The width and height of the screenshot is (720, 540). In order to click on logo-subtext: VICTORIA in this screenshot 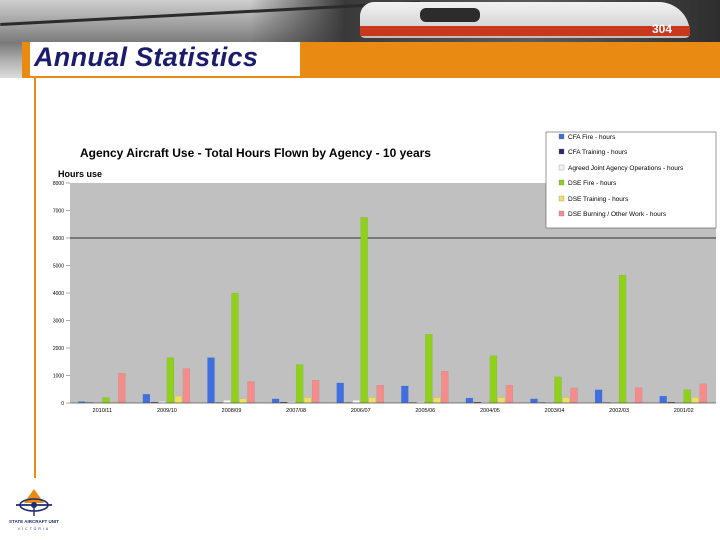, I will do `click(34, 529)`.